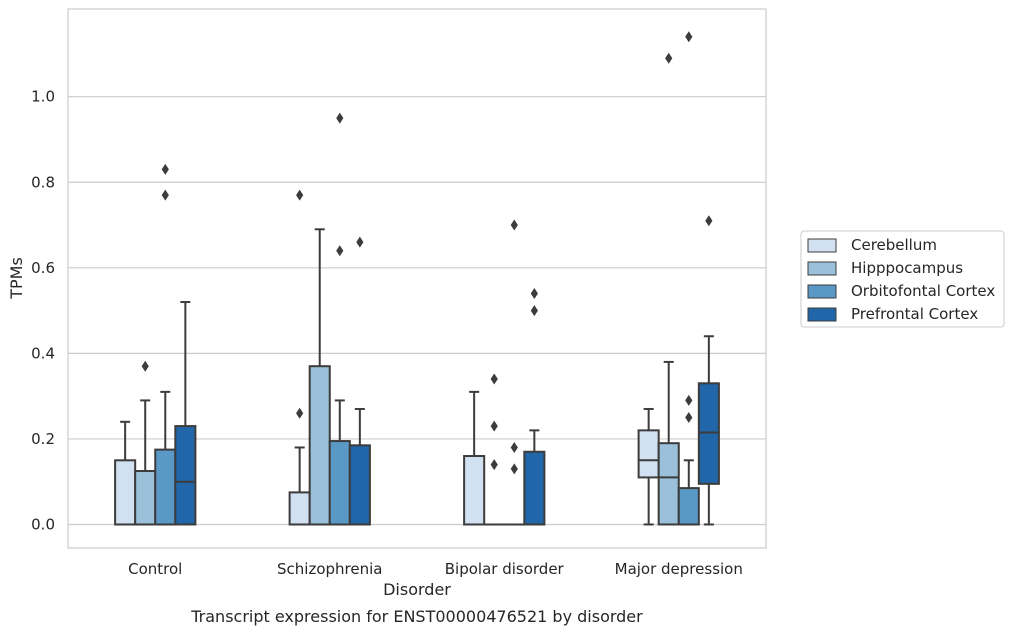 The width and height of the screenshot is (1014, 634). What do you see at coordinates (43, 97) in the screenshot?
I see `y-tick-label: 1.0` at bounding box center [43, 97].